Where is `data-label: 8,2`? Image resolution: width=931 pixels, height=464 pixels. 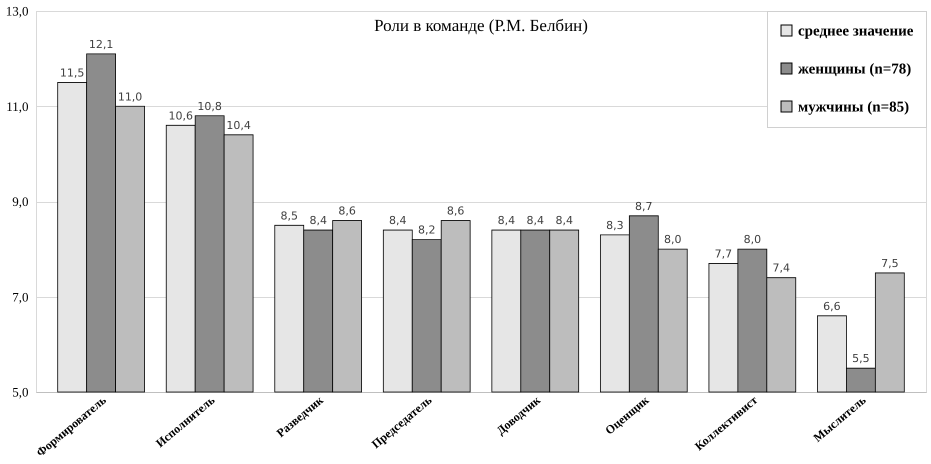
data-label: 8,2 is located at coordinates (427, 230).